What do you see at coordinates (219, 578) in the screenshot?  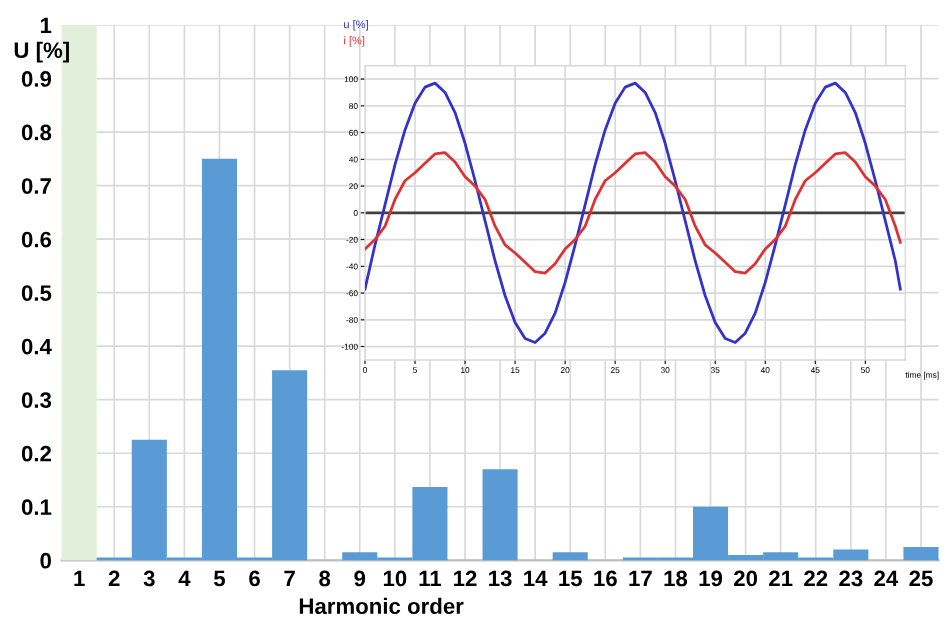 I see `x-tick-label: 5` at bounding box center [219, 578].